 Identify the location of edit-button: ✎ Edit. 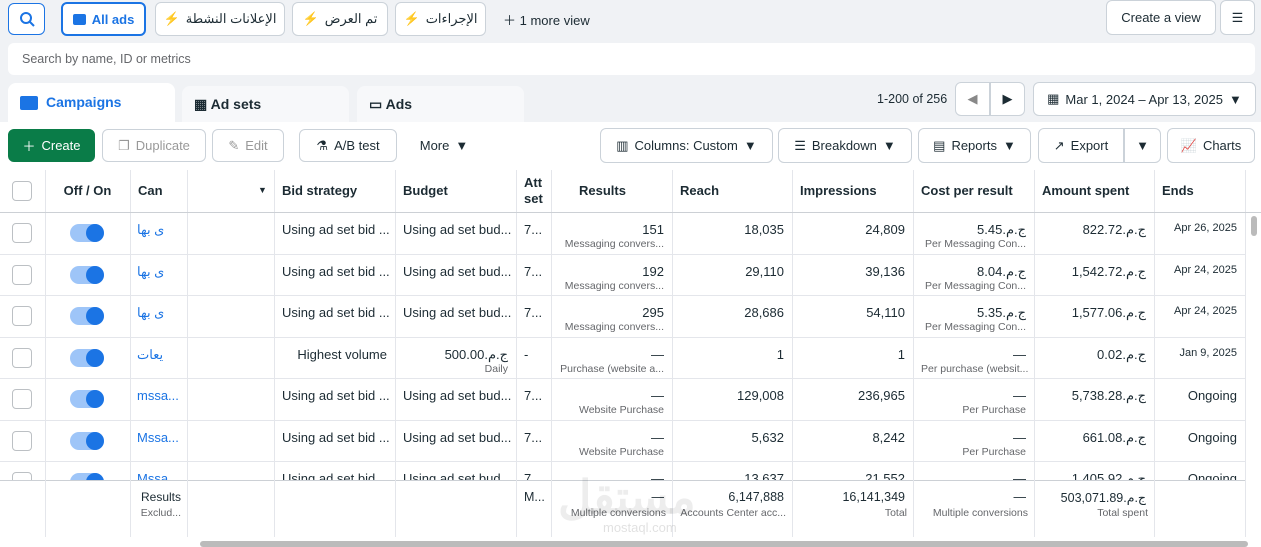
(248, 145).